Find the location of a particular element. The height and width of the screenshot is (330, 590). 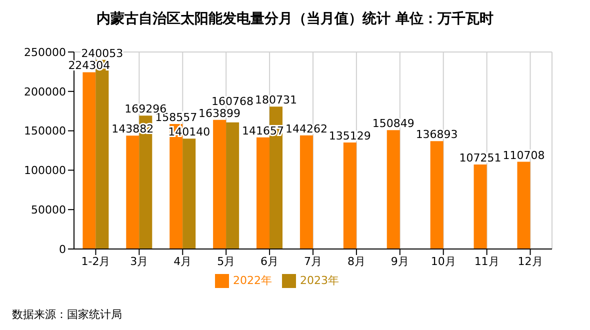

x-tick-label: 10月 is located at coordinates (443, 261).